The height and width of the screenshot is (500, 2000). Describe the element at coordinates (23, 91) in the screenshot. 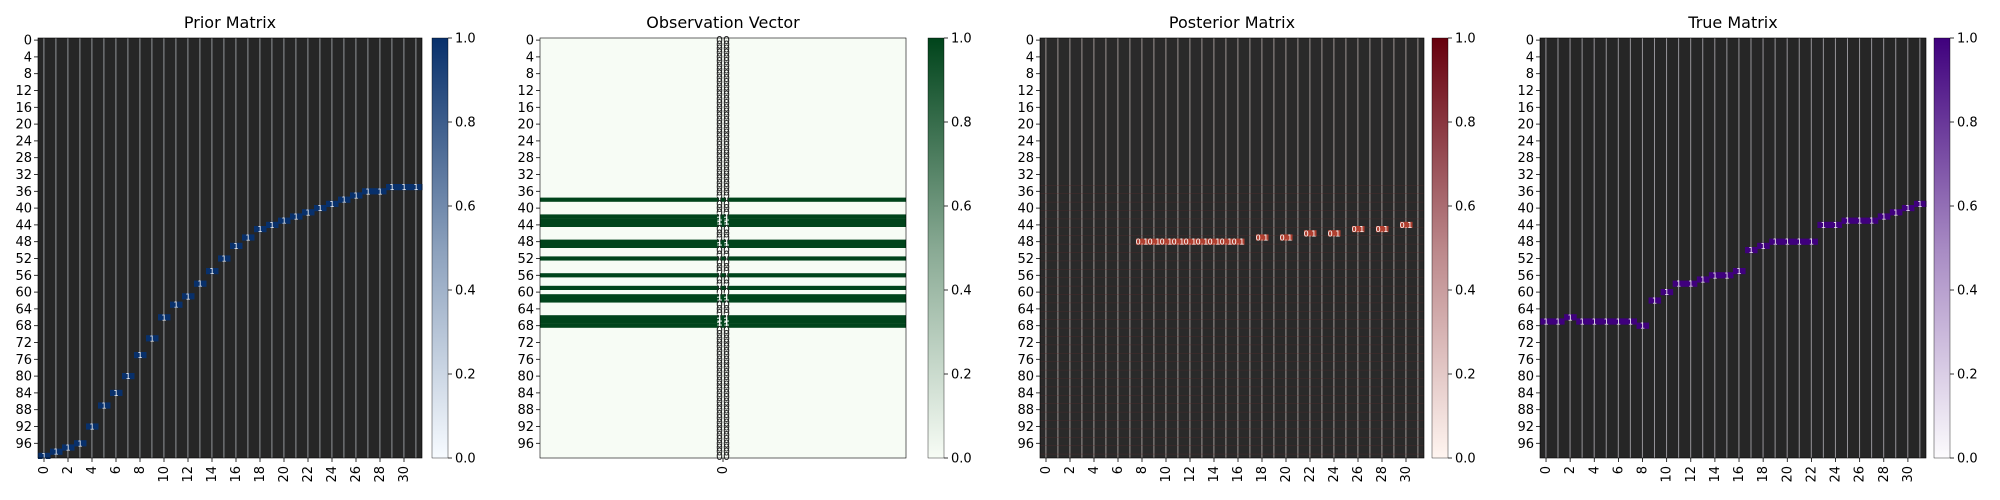

I see `y-tick-label: 12` at that location.